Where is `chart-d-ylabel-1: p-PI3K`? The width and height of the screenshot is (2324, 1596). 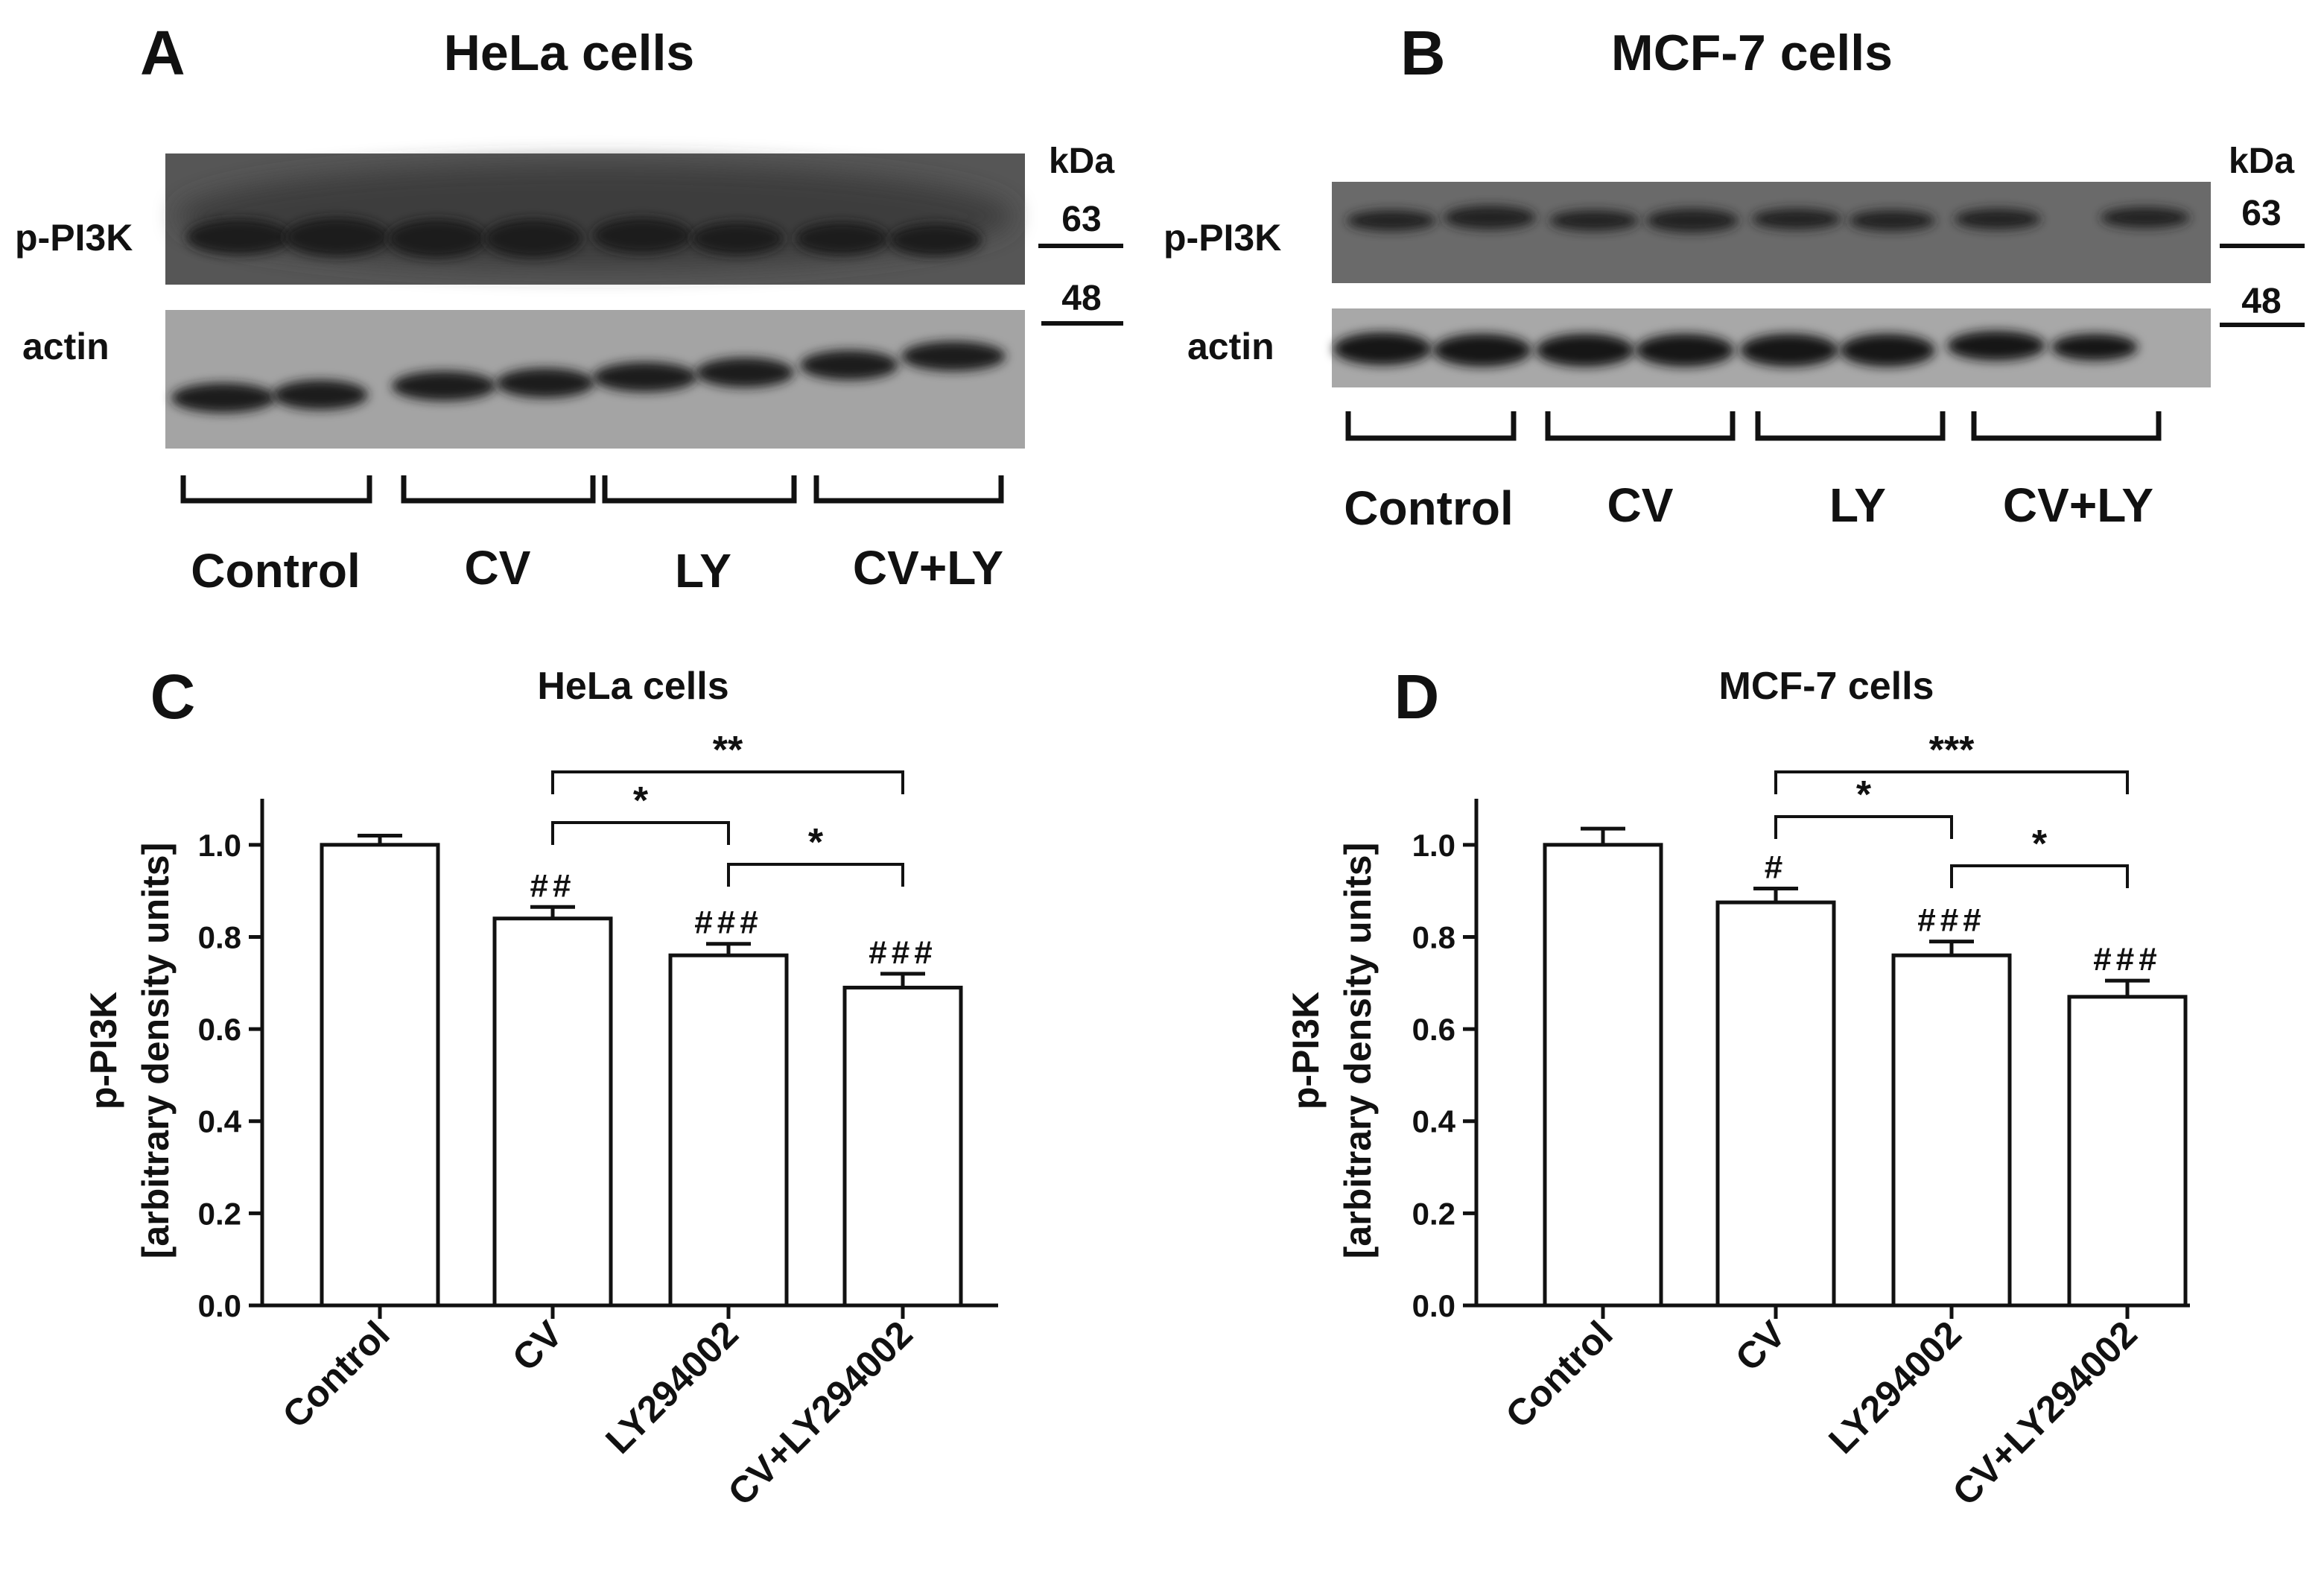
chart-d-ylabel-1: p-PI3K is located at coordinates (1306, 1050).